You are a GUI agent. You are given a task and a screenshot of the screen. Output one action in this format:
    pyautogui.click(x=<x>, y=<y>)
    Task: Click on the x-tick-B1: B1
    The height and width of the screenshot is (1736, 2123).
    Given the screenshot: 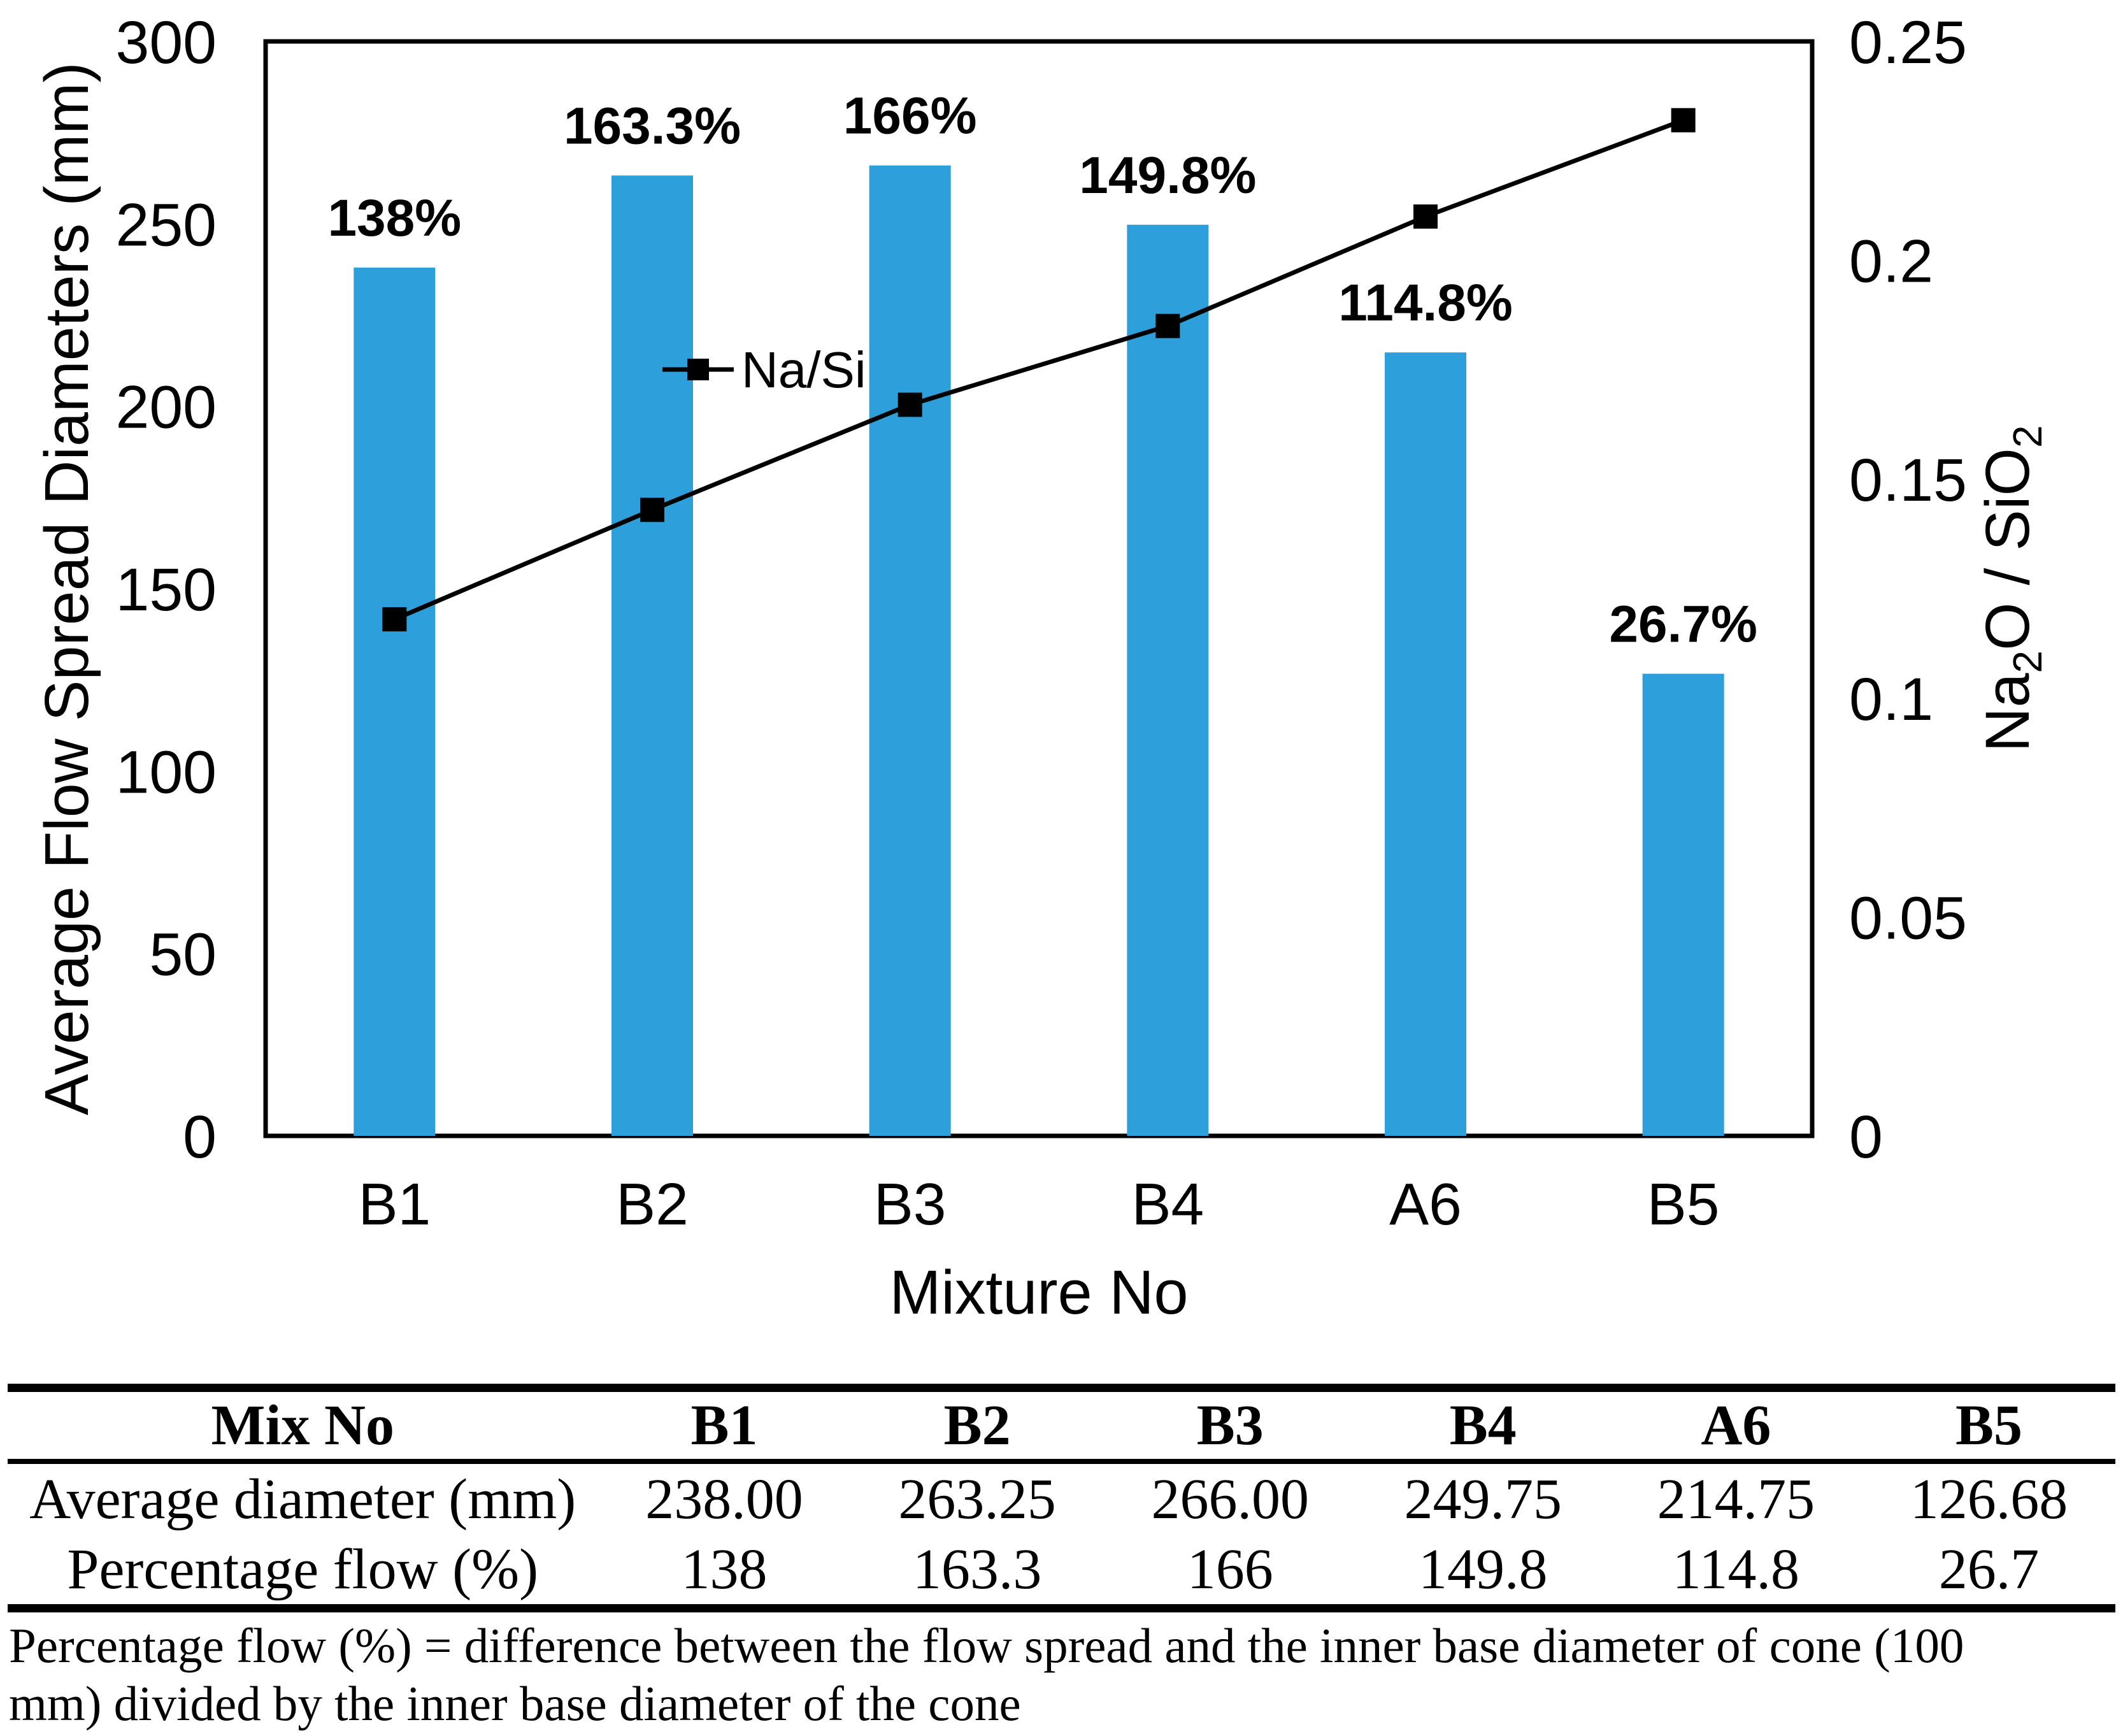 What is the action you would take?
    pyautogui.click(x=394, y=1204)
    